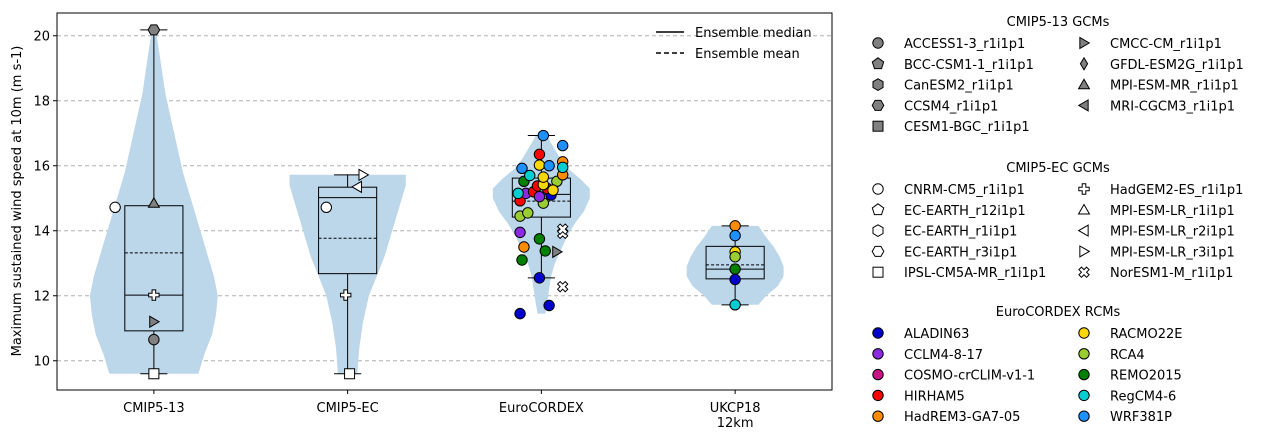 The image size is (1280, 440). I want to click on box-iqr, so click(348, 230).